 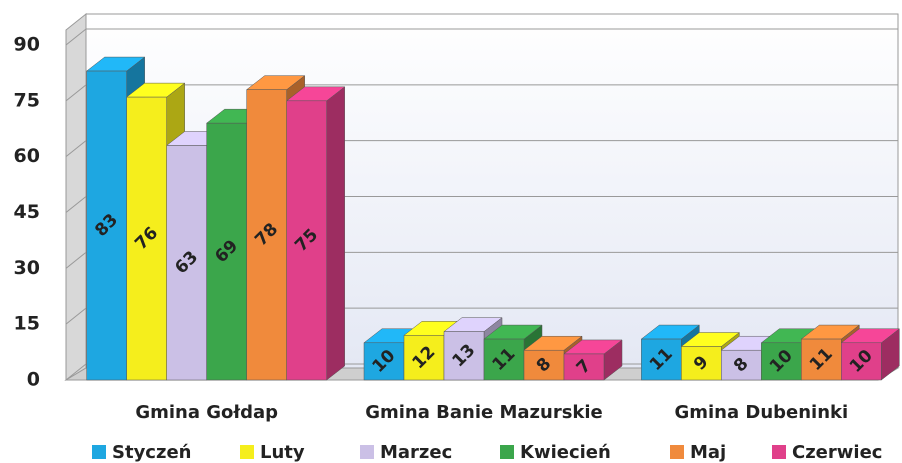 What do you see at coordinates (33, 380) in the screenshot?
I see `y-tick-label: 0` at bounding box center [33, 380].